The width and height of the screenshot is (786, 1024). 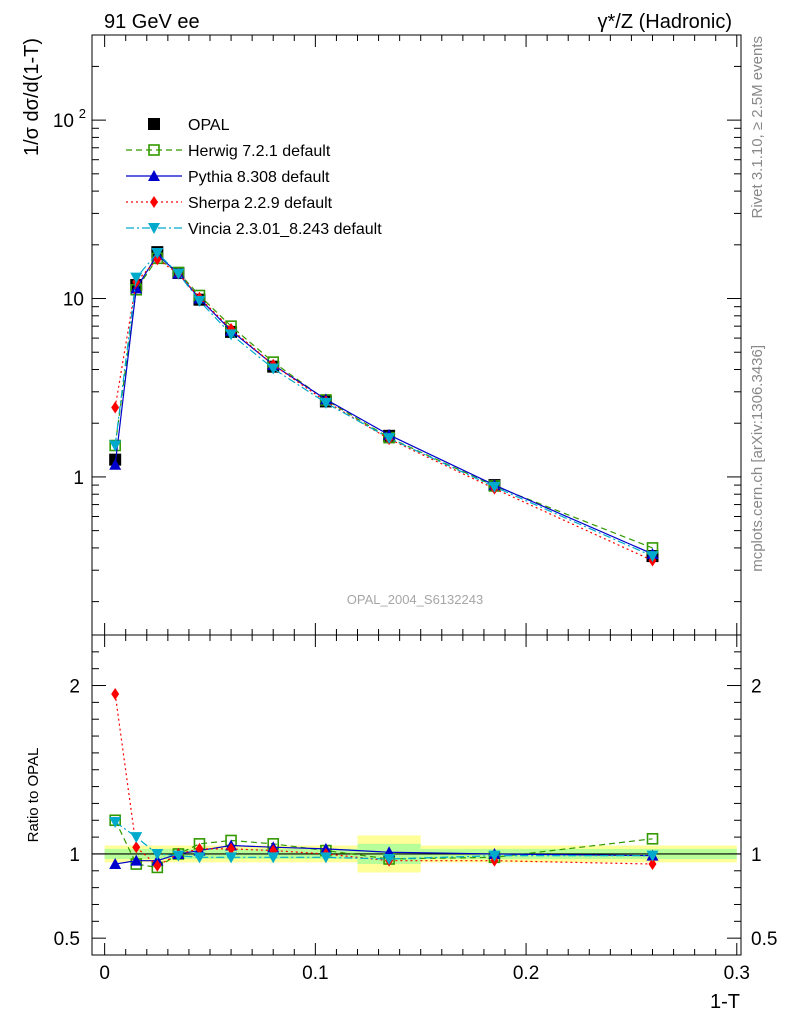 What do you see at coordinates (74, 687) in the screenshot?
I see `ratio-y-tick-label: 2` at bounding box center [74, 687].